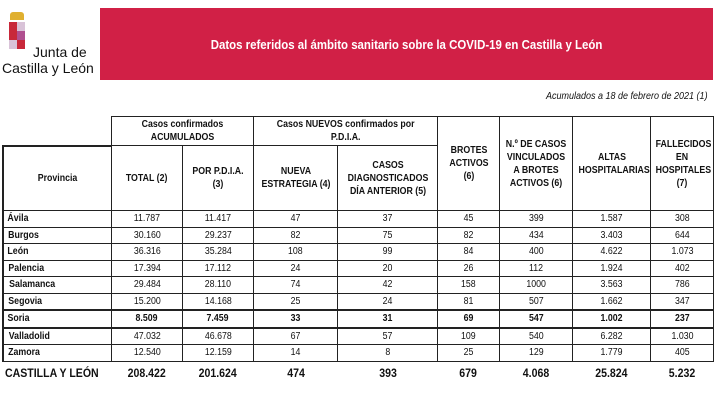 This screenshot has width=714, height=419. Describe the element at coordinates (612, 219) in the screenshot. I see `cell-altas: 1.587` at that location.